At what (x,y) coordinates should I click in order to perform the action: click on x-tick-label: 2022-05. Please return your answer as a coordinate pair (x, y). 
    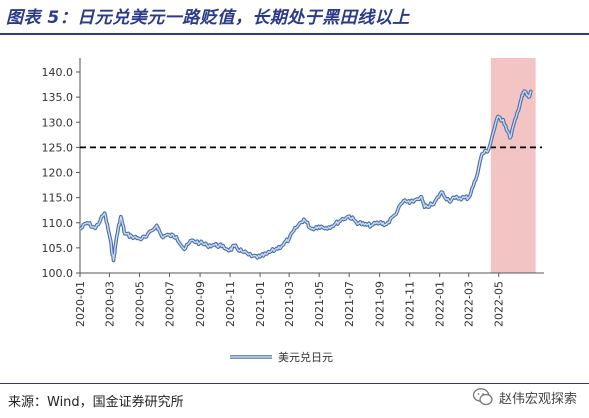
    Looking at the image, I should click on (499, 304).